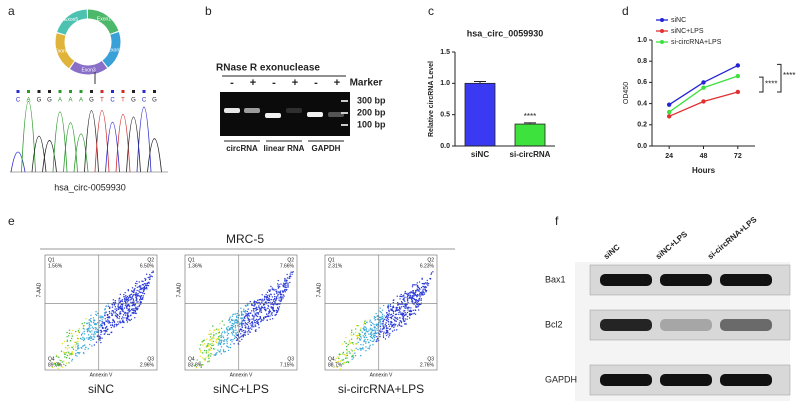  What do you see at coordinates (88, 70) in the screenshot?
I see `exon-label: Exon3` at bounding box center [88, 70].